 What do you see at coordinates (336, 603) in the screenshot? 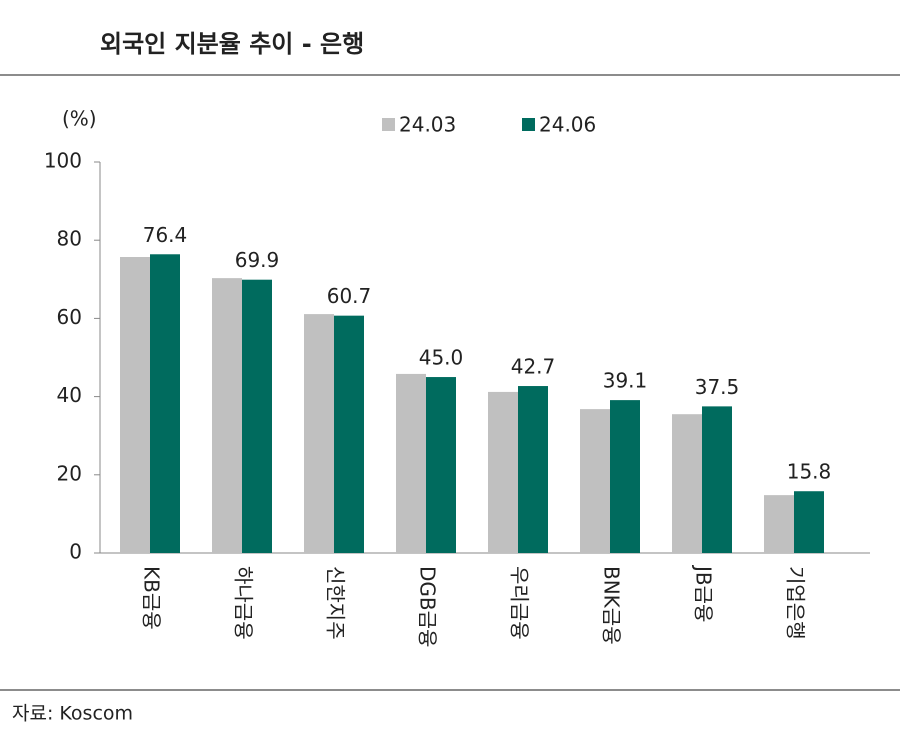
I see `x-tick-label: 신한지주` at bounding box center [336, 603].